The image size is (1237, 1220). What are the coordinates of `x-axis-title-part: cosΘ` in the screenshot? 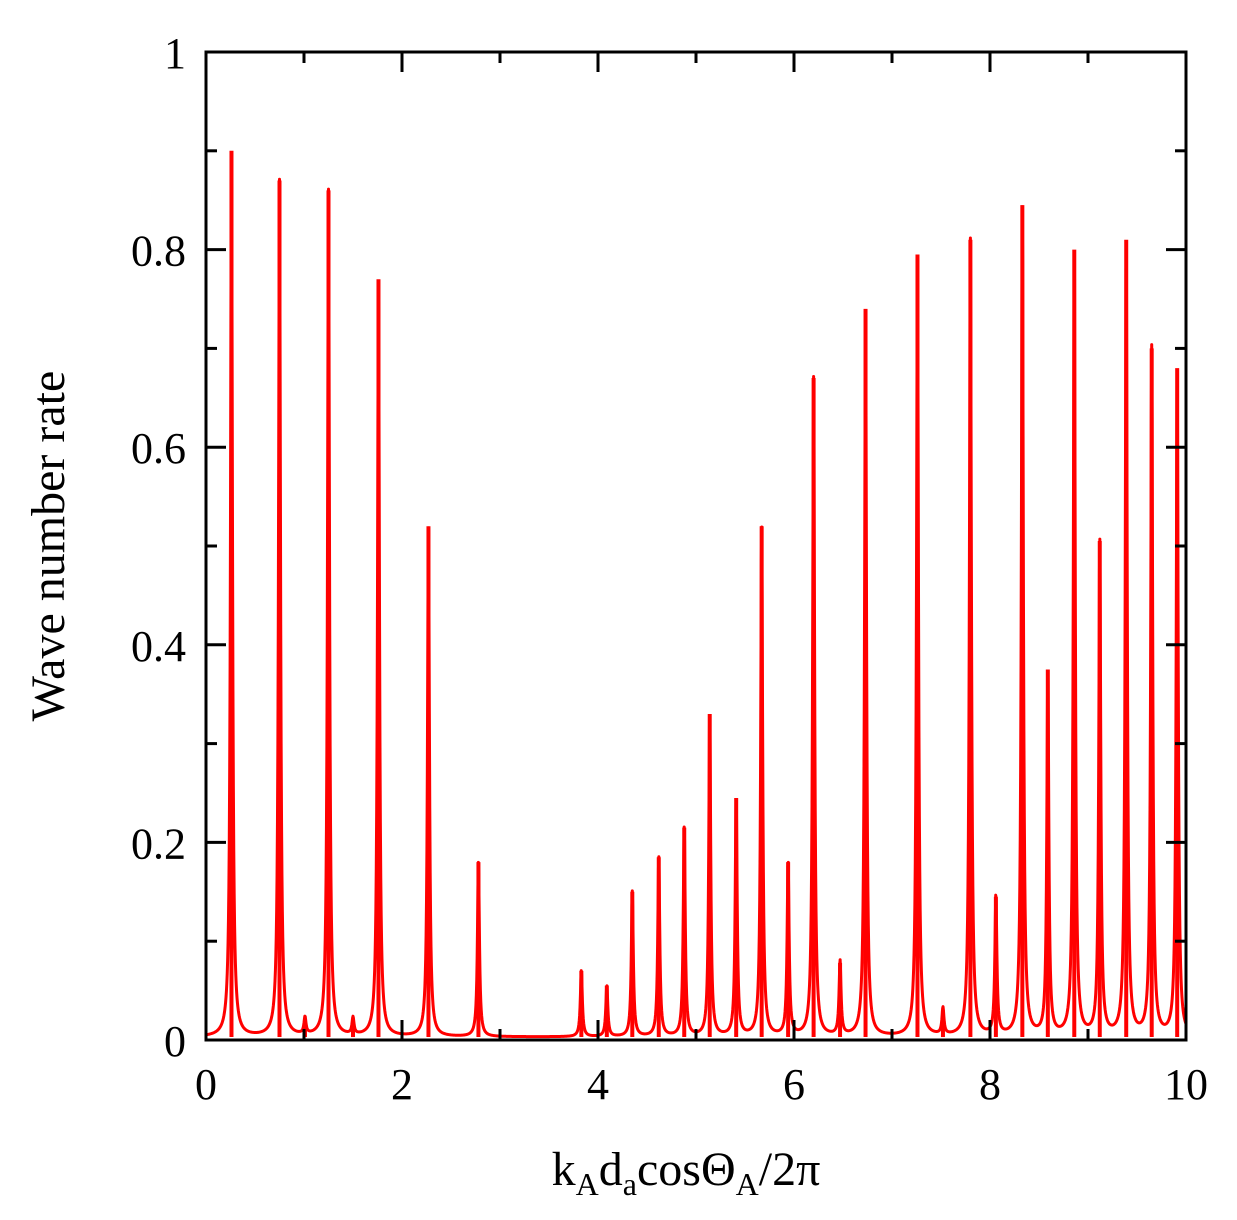 It's located at (686, 1169).